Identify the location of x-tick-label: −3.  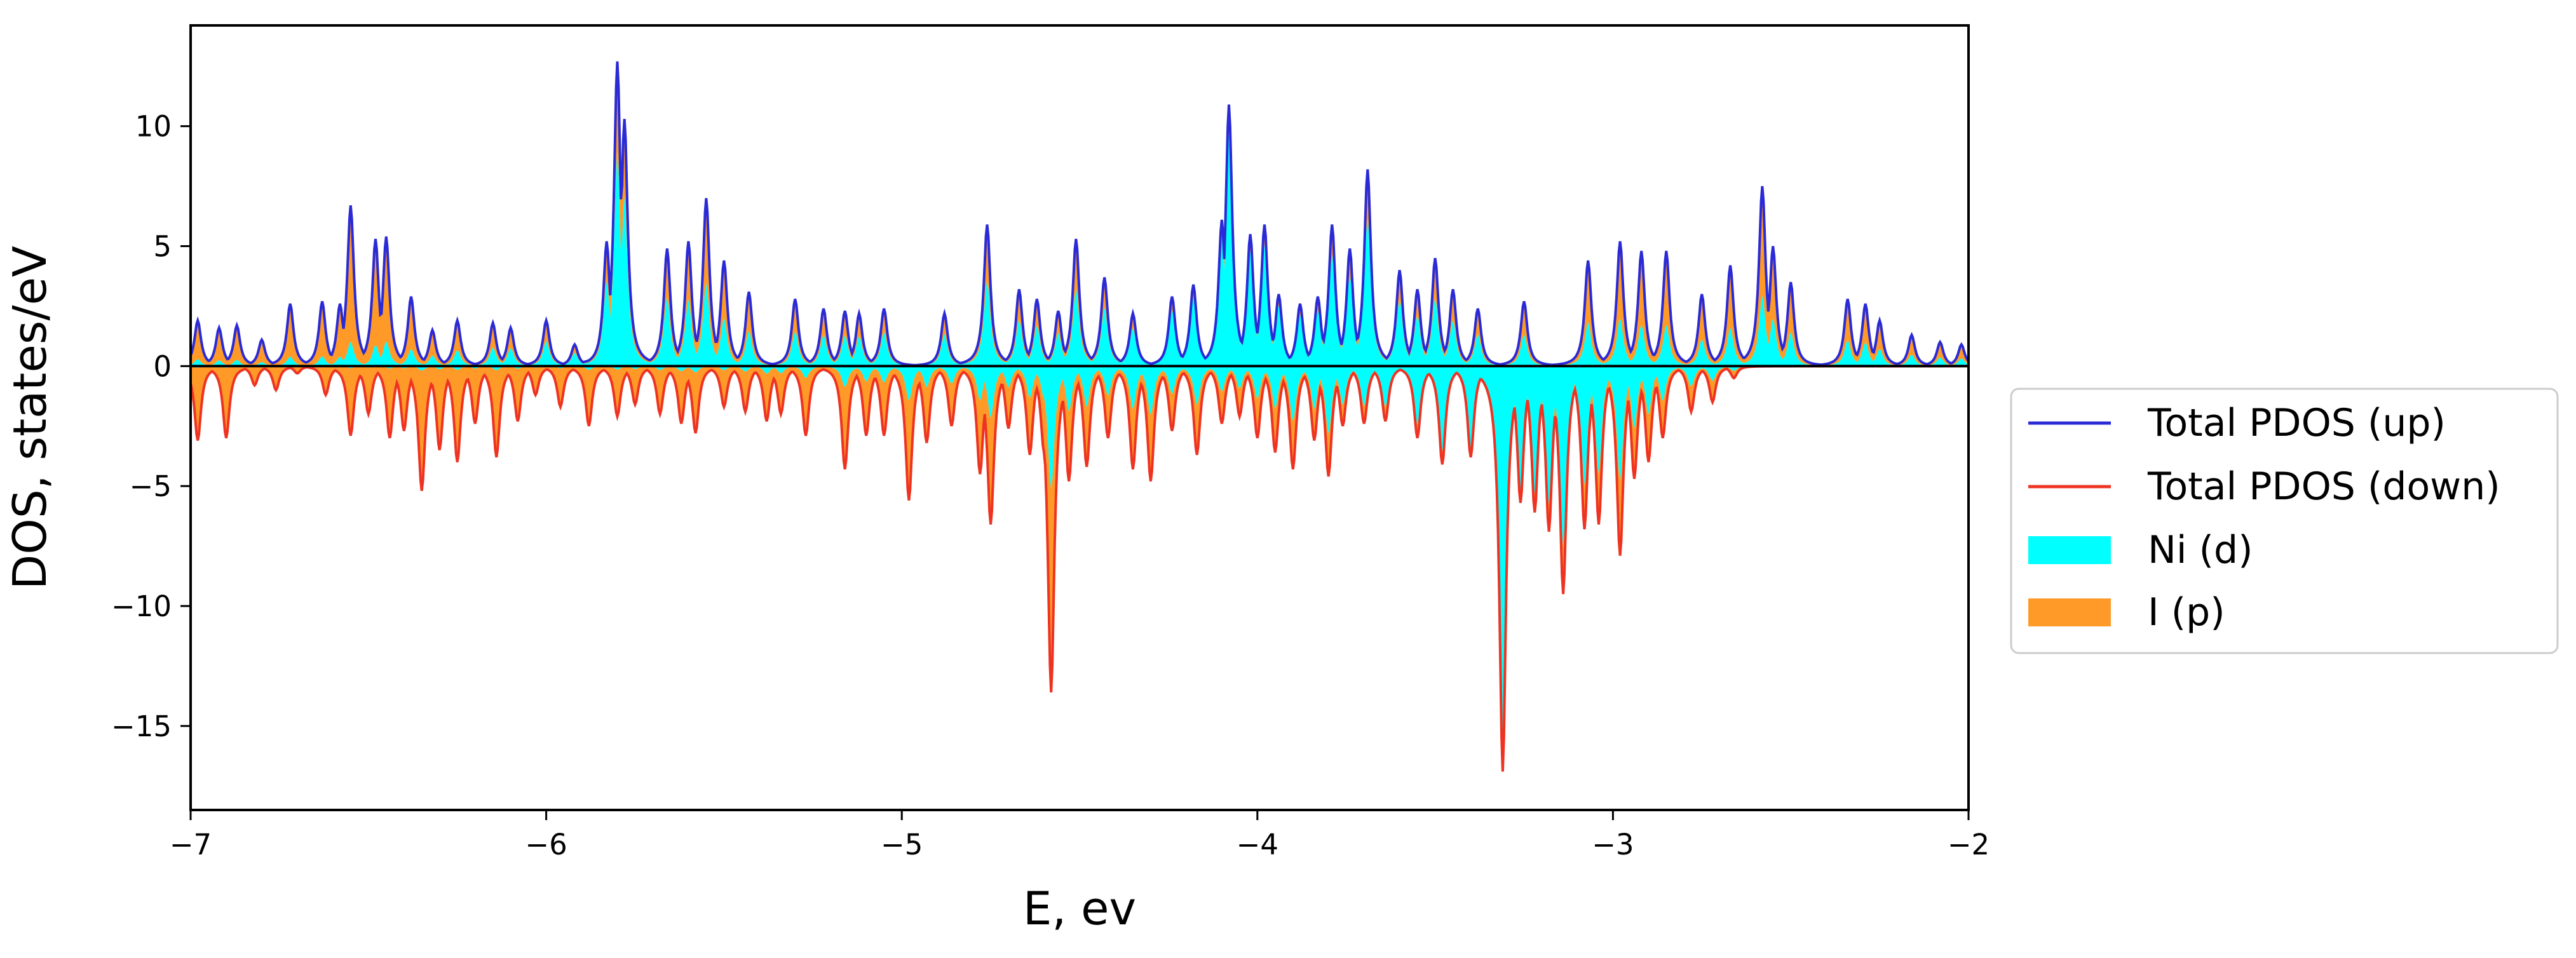
(1613, 845).